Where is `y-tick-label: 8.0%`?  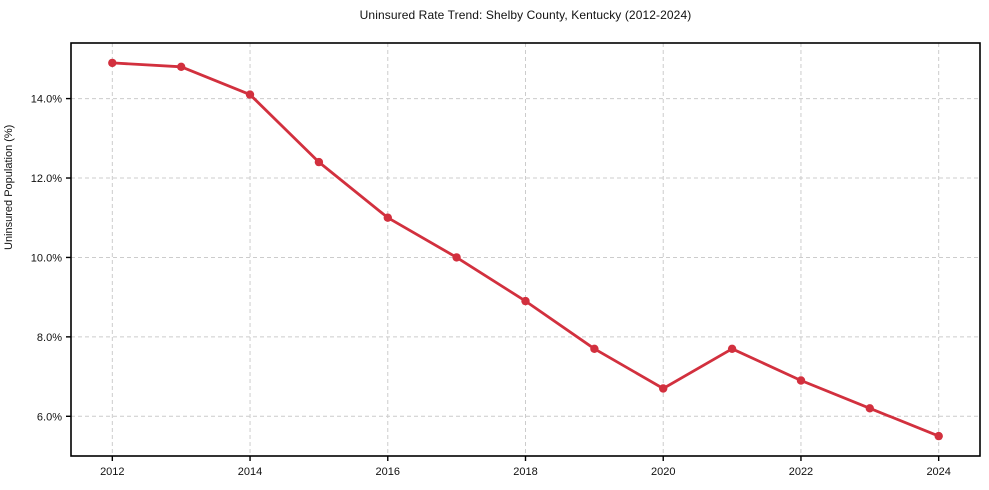
y-tick-label: 8.0% is located at coordinates (49, 338).